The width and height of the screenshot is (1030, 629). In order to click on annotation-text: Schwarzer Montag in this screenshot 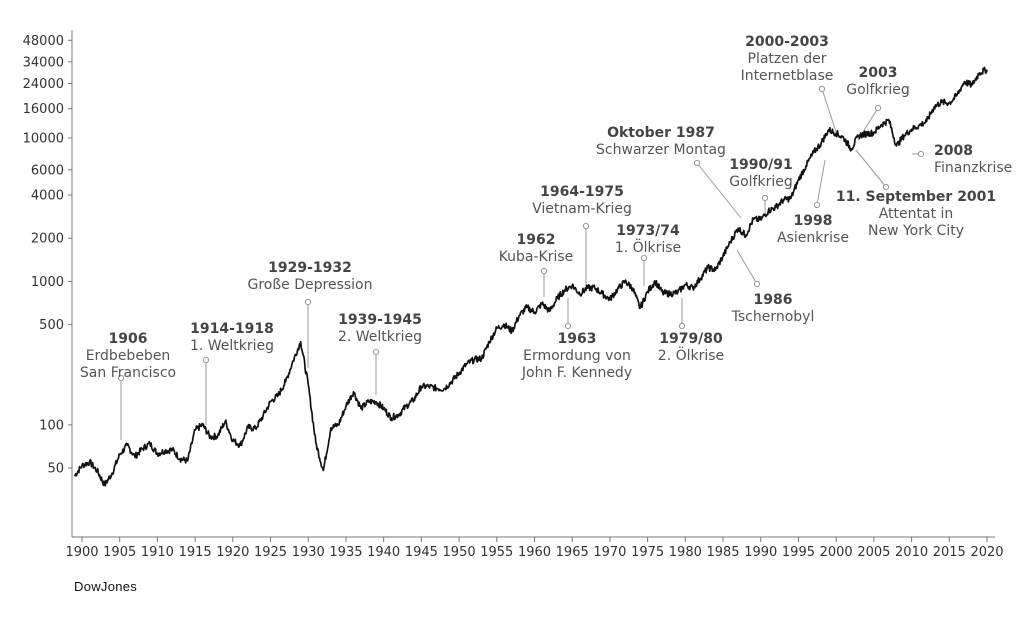, I will do `click(661, 150)`.